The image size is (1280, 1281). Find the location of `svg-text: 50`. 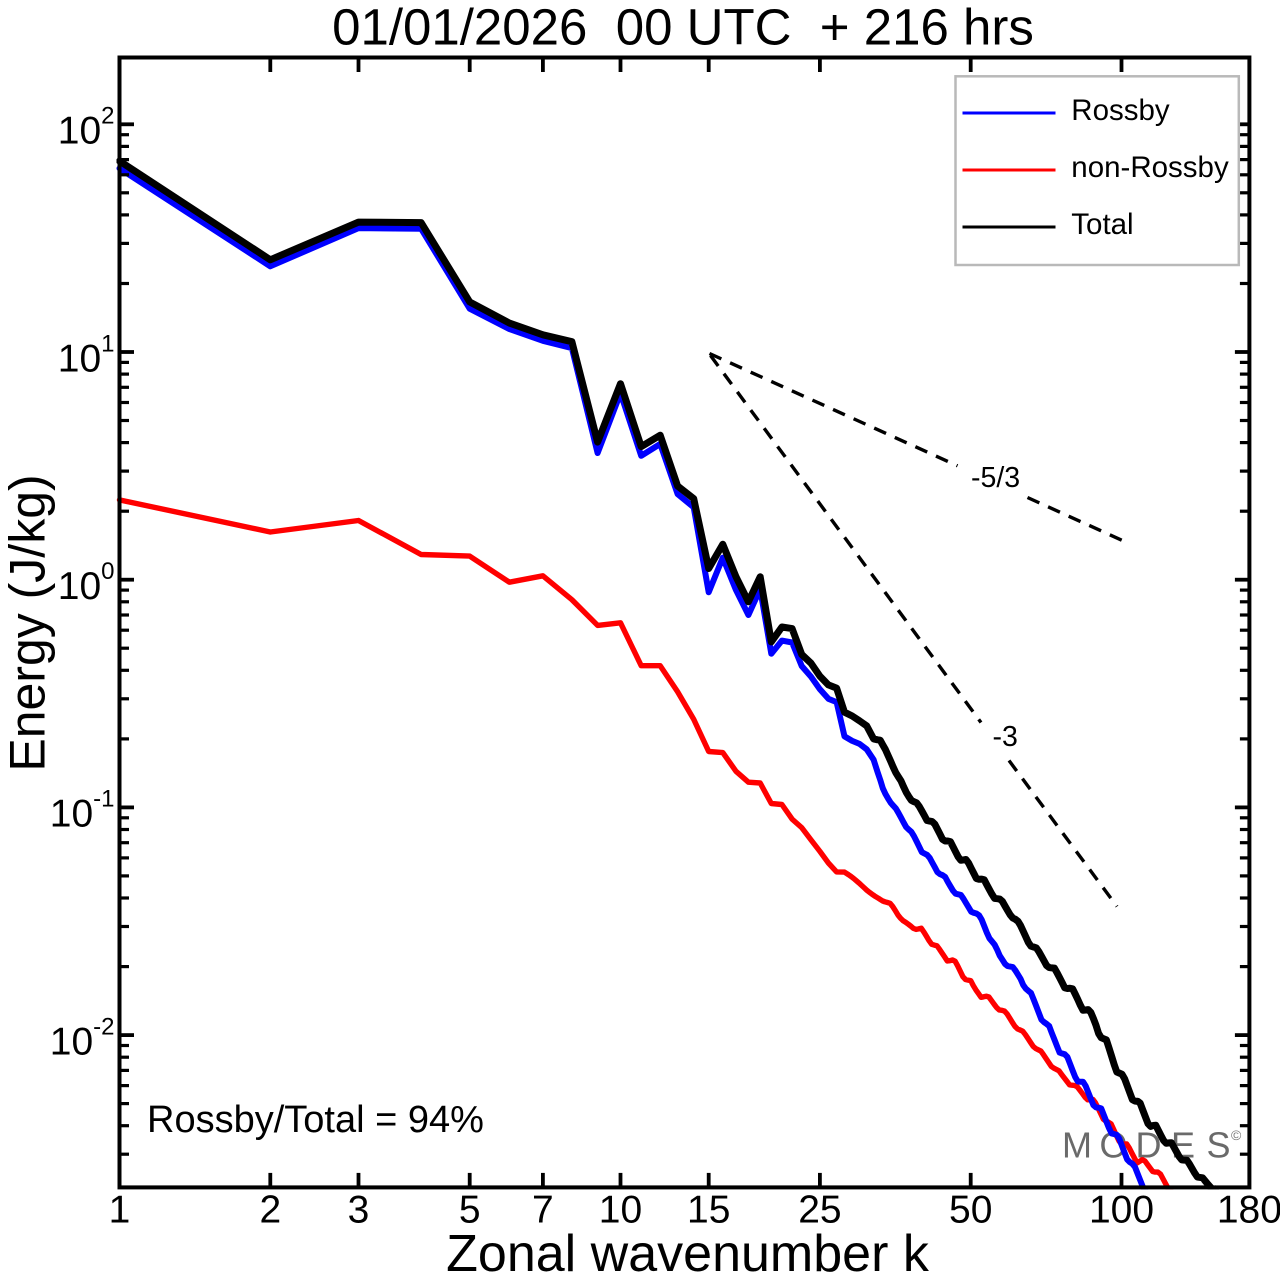

svg-text: 50 is located at coordinates (970, 1210).